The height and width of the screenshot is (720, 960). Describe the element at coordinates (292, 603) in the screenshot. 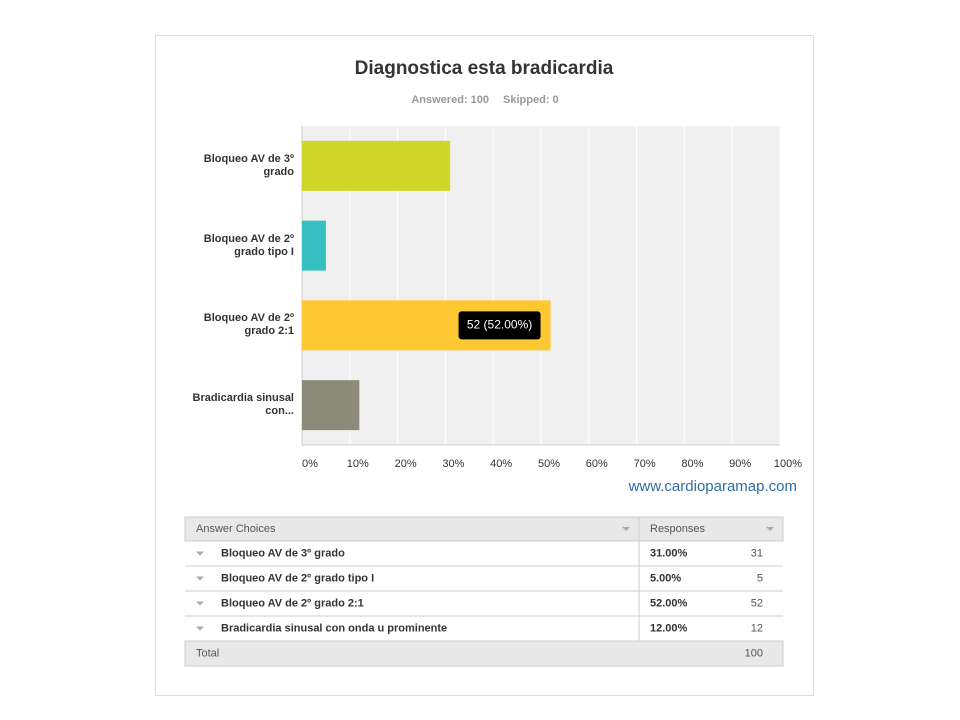

I see `choice-cell: Bloqueo AV de 2º grado 2:1` at that location.